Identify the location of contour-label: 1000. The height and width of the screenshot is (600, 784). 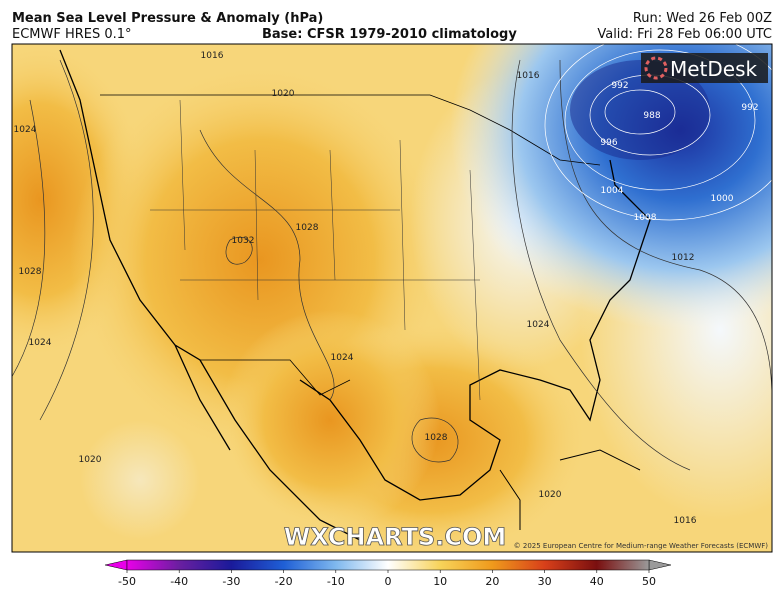
(722, 199).